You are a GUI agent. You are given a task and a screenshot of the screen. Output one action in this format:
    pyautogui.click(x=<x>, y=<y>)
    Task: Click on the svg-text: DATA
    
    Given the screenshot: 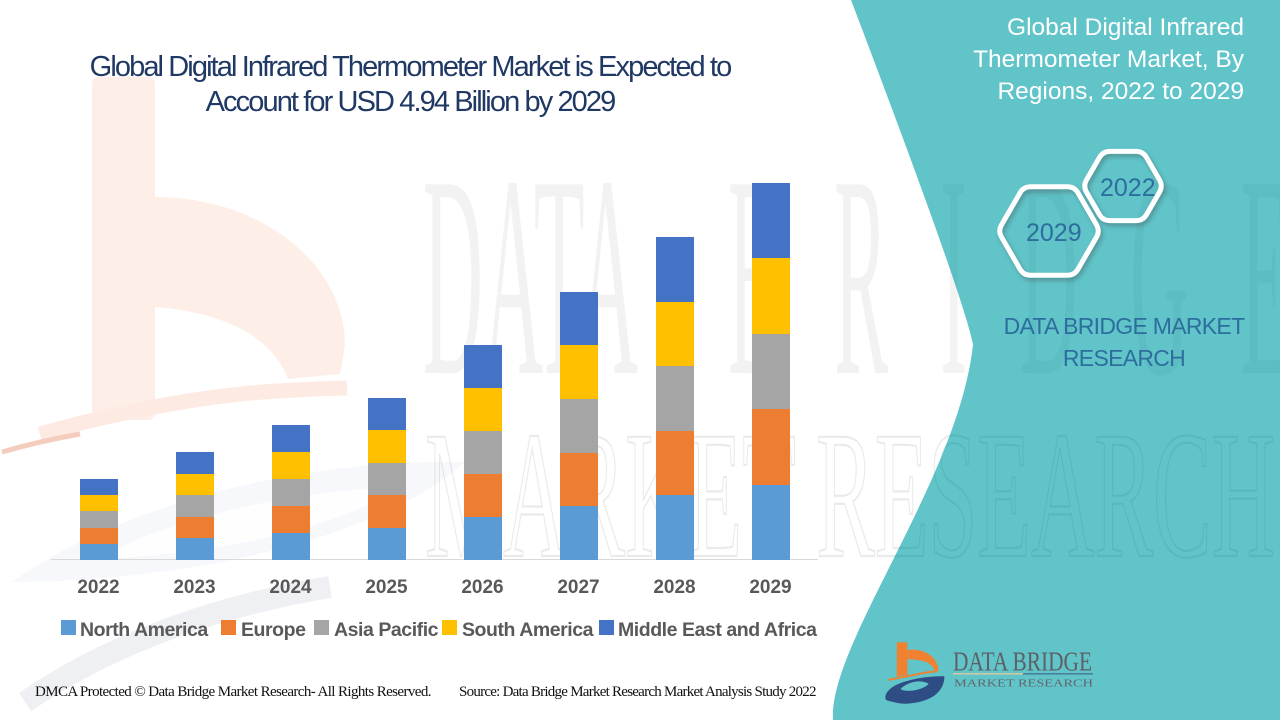 What is the action you would take?
    pyautogui.click(x=530, y=276)
    